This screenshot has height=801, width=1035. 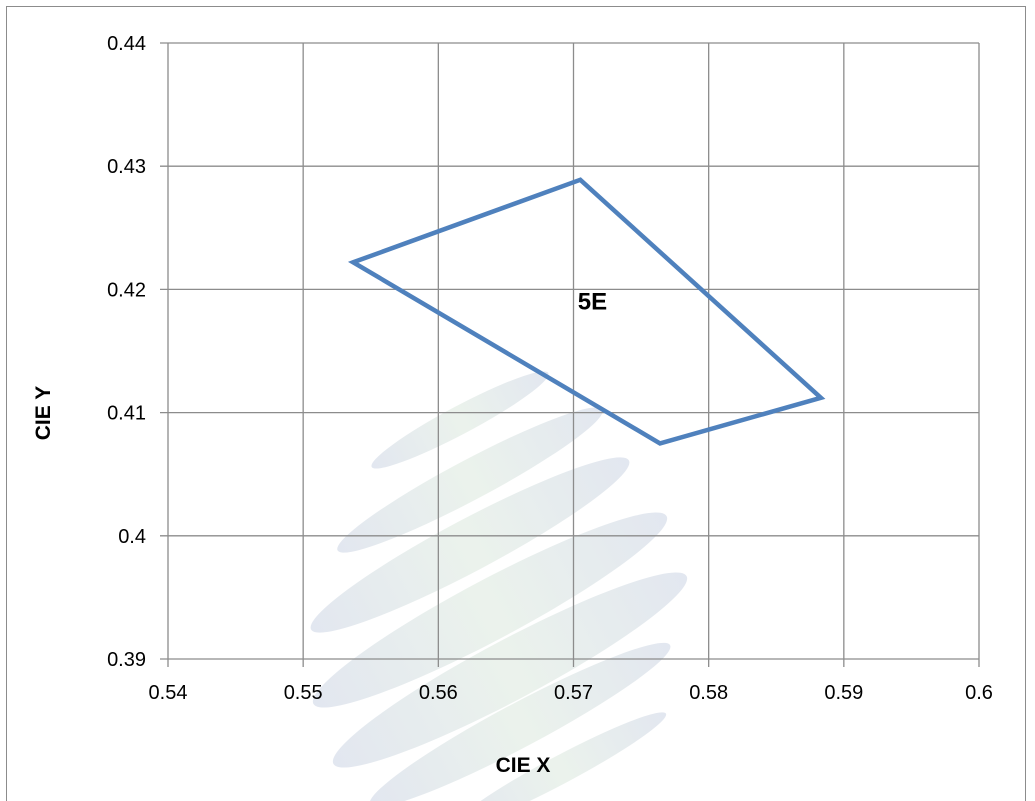 I want to click on x-axis-title: CIE X, so click(x=523, y=765).